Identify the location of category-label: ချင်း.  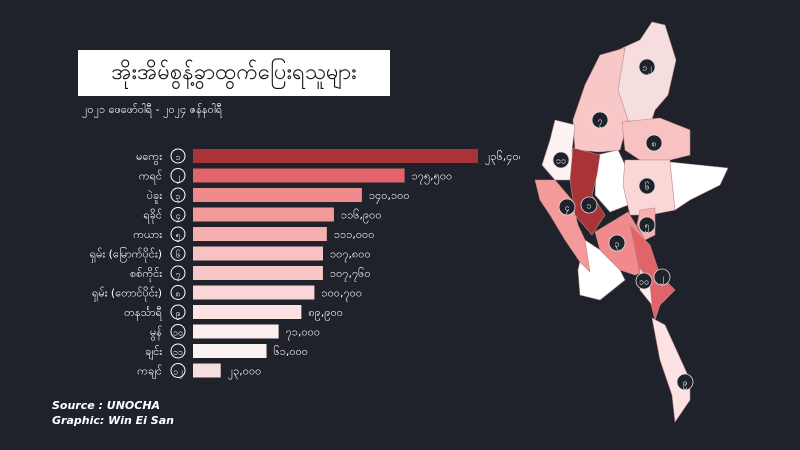
(153, 352).